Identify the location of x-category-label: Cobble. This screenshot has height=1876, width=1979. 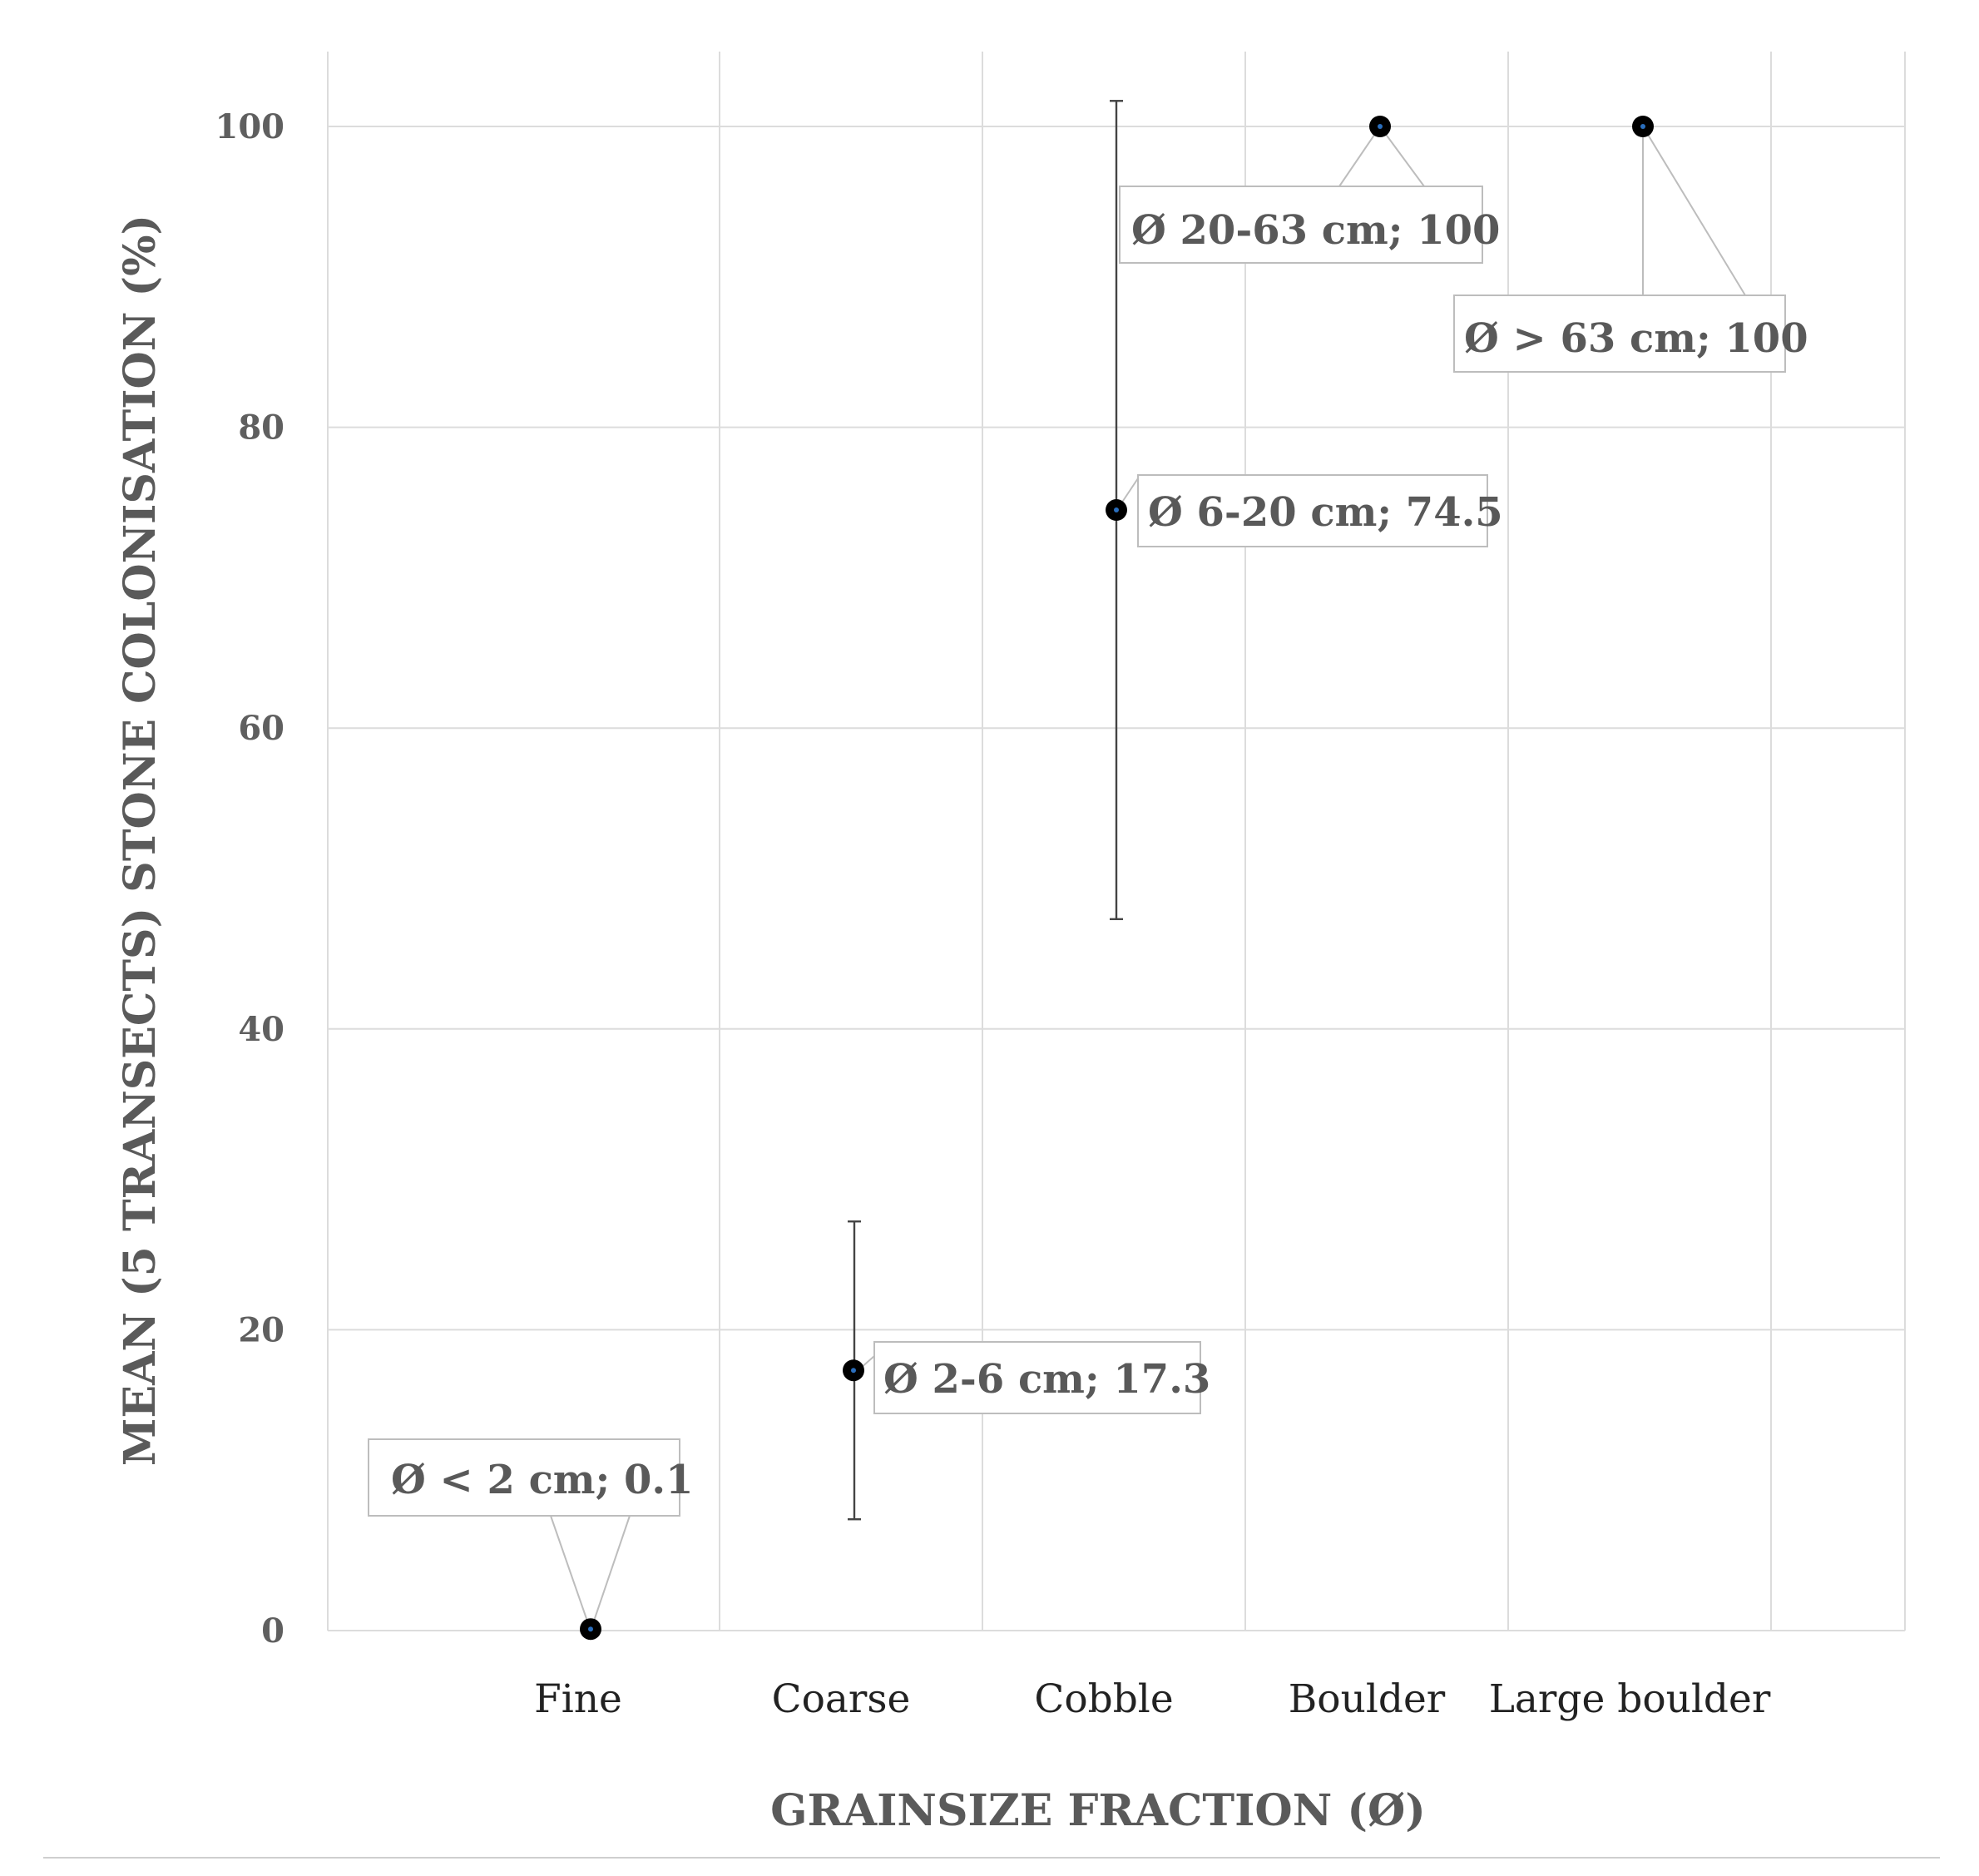
(1103, 1699).